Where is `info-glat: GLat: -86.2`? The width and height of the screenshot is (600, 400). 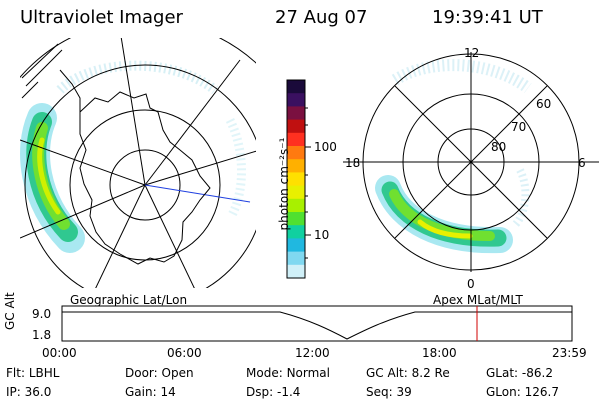
info-glat: GLat: -86.2 is located at coordinates (519, 373).